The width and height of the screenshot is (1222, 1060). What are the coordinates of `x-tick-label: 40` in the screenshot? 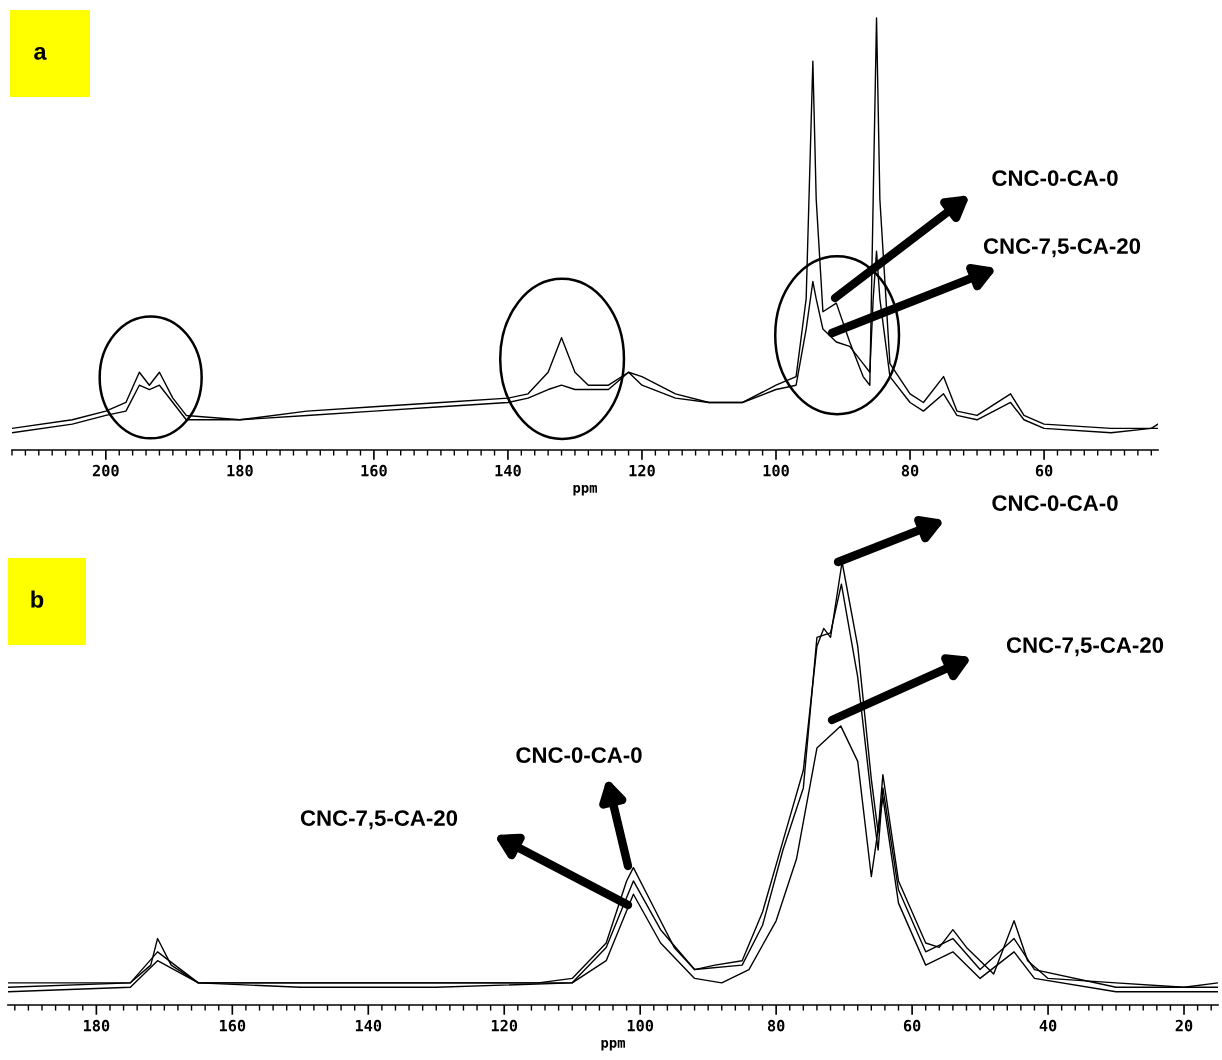 It's located at (1048, 1025).